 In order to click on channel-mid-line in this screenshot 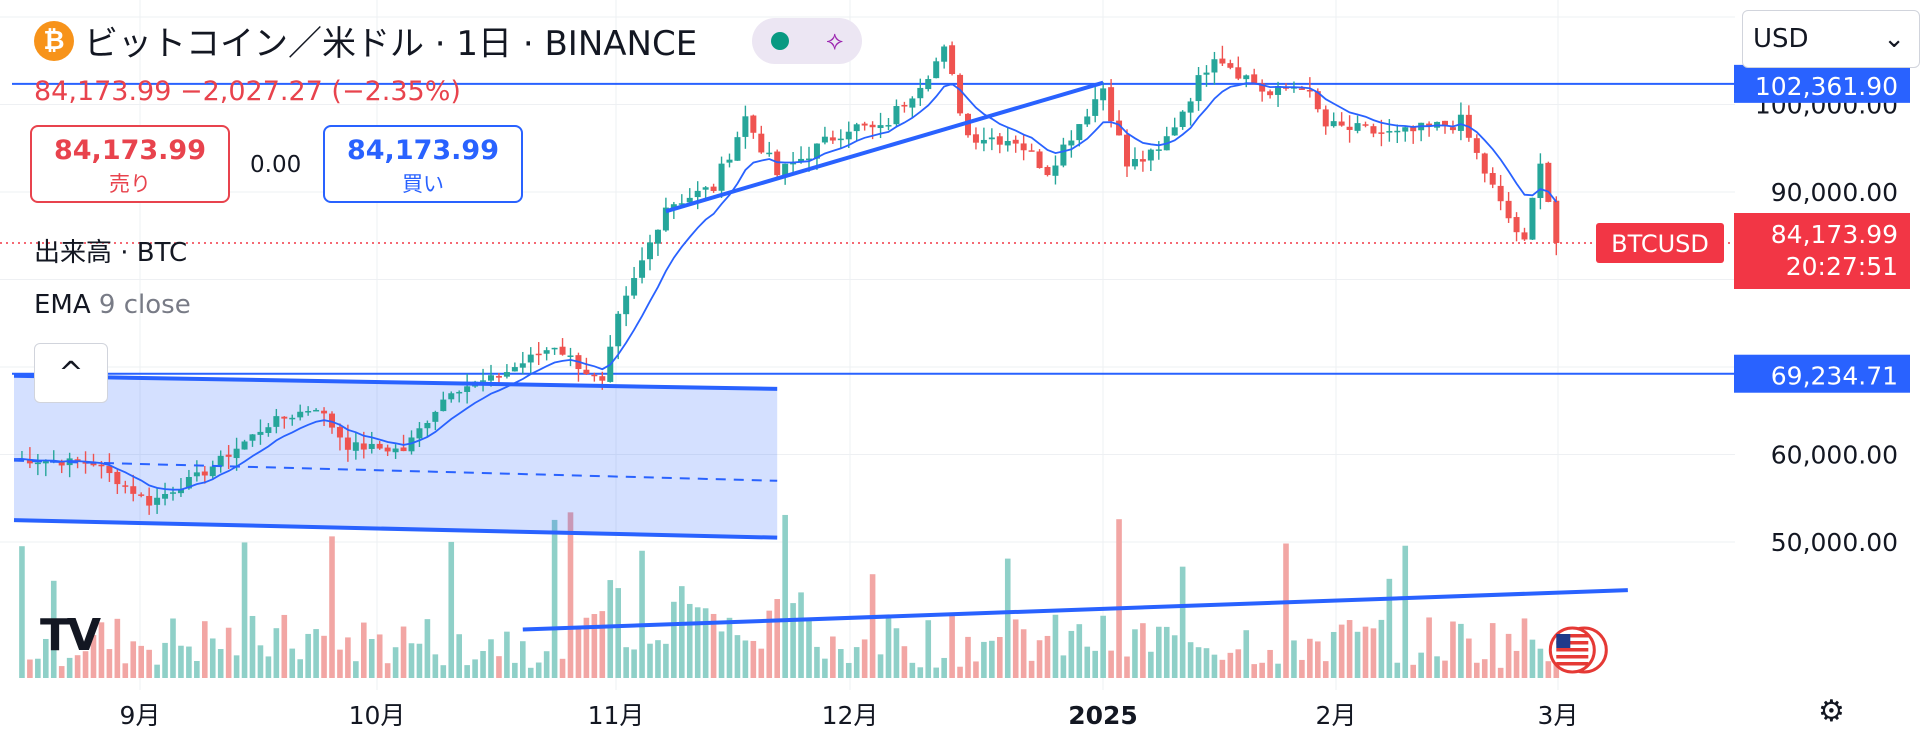, I will do `click(395, 470)`.